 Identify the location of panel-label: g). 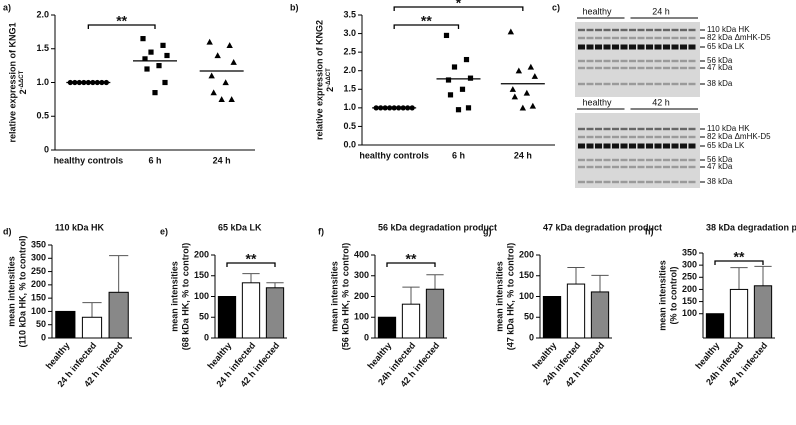
(487, 231).